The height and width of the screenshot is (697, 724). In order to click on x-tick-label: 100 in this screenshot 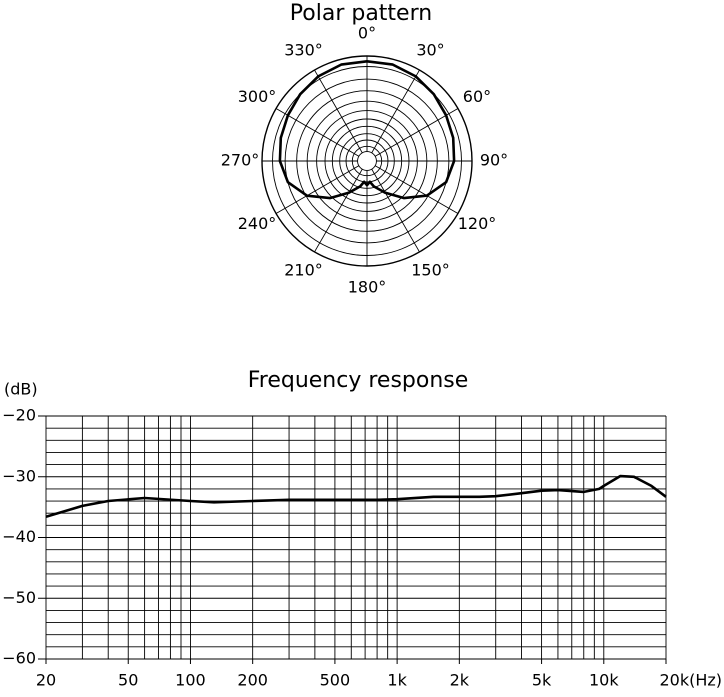, I will do `click(190, 680)`.